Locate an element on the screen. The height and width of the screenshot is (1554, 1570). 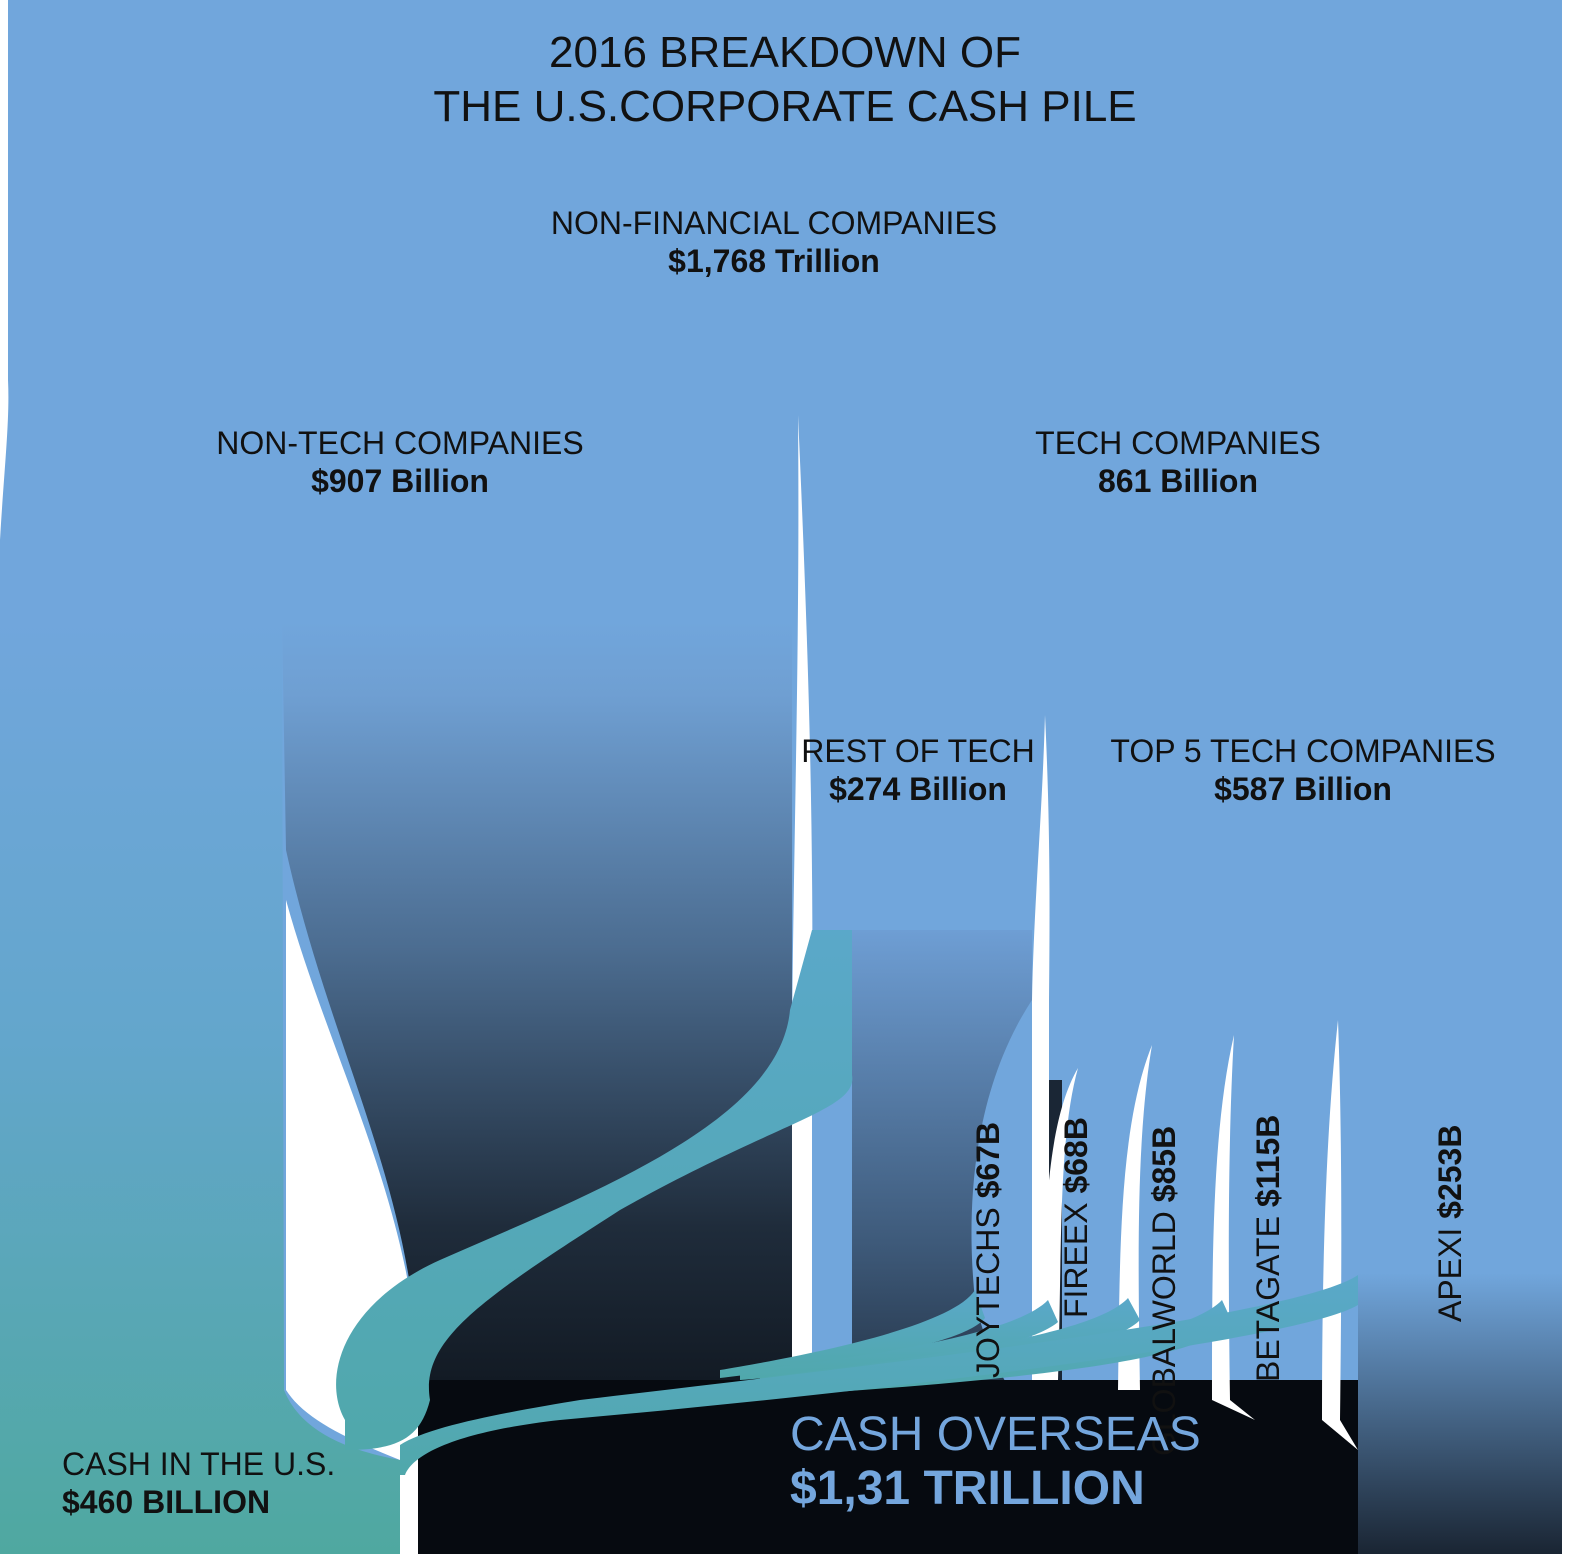
company-name: FIREEX is located at coordinates (1076, 1260).